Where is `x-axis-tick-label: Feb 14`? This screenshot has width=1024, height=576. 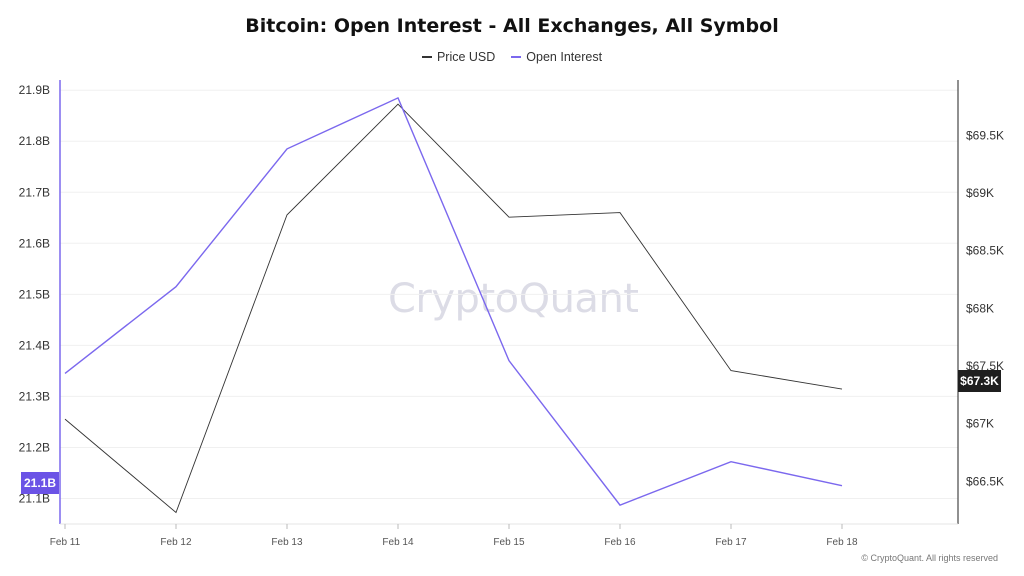
x-axis-tick-label: Feb 14 is located at coordinates (398, 542).